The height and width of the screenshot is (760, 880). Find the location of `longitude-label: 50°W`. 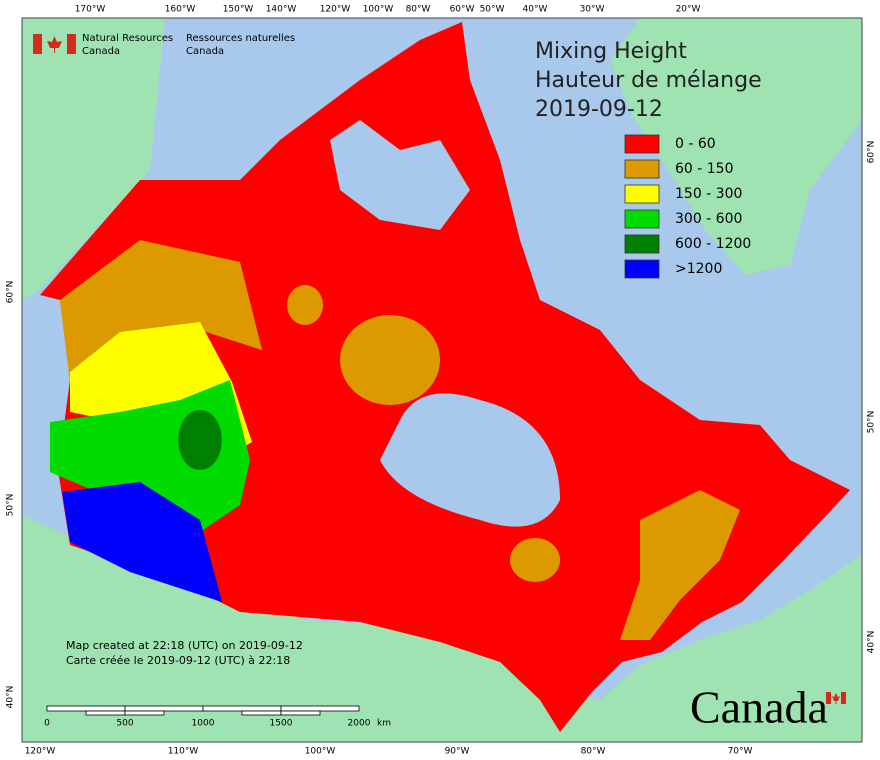

longitude-label: 50°W is located at coordinates (492, 10).